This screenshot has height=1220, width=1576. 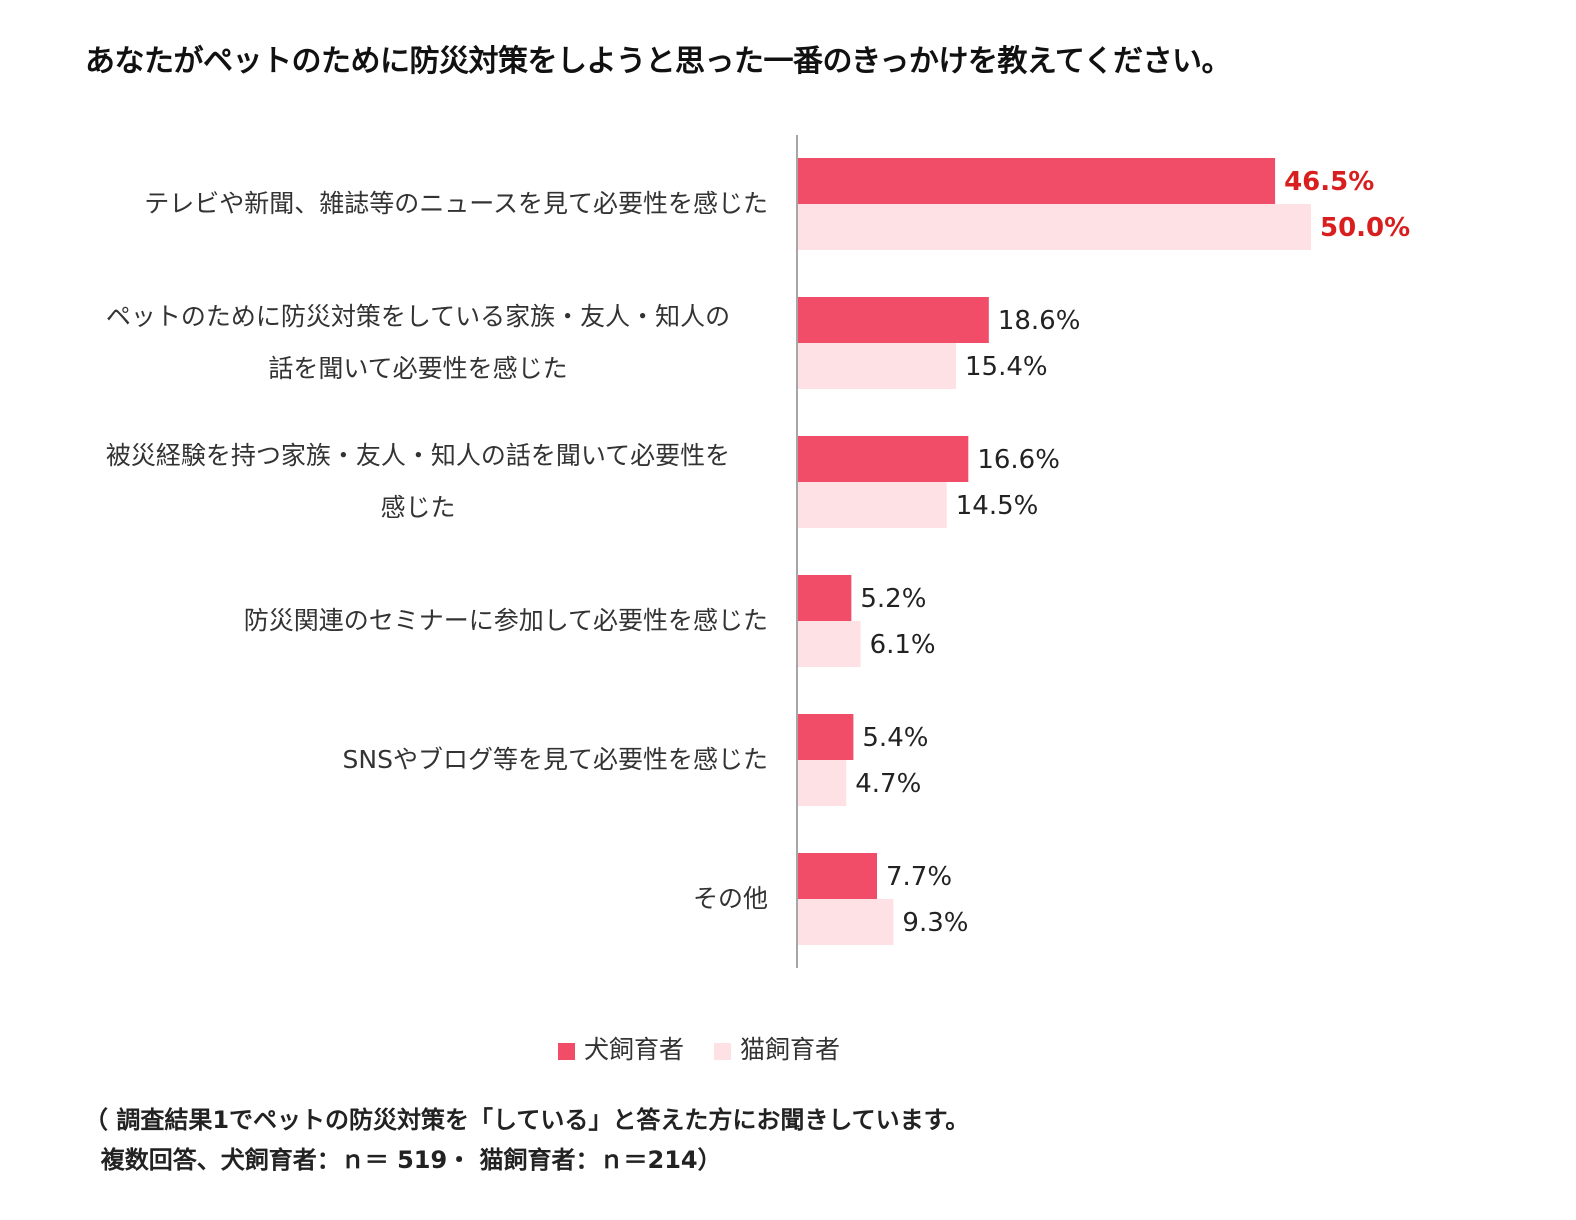 I want to click on data-label: 5.4%, so click(x=895, y=738).